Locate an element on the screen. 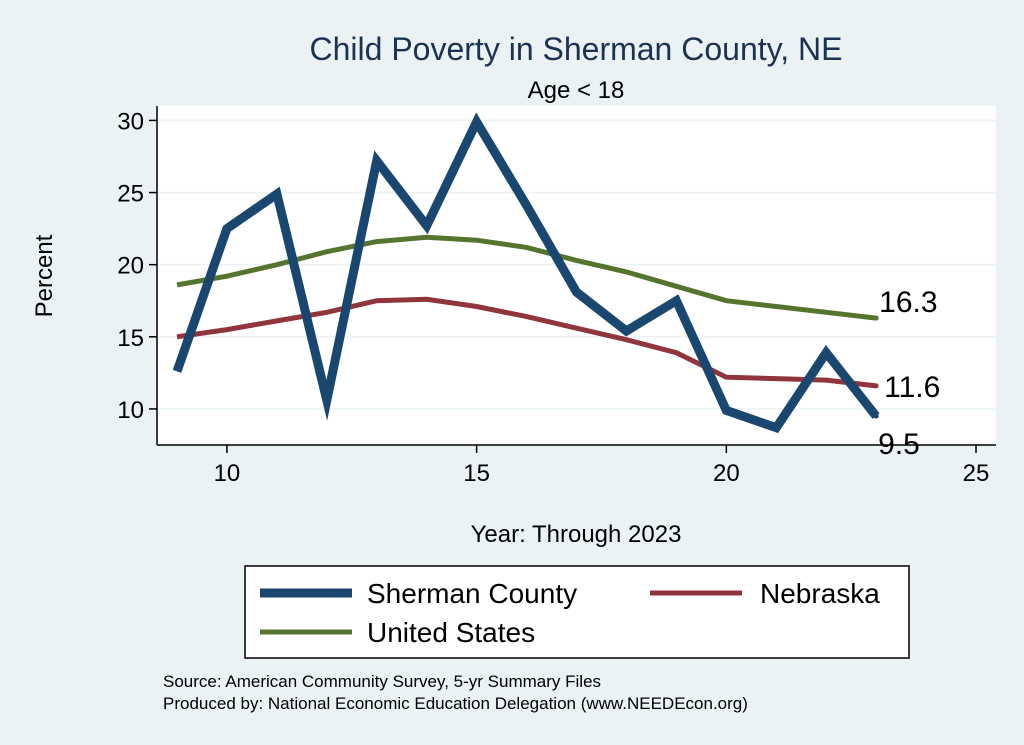 The image size is (1024, 745). x-tick-label-15: 15 is located at coordinates (476, 473).